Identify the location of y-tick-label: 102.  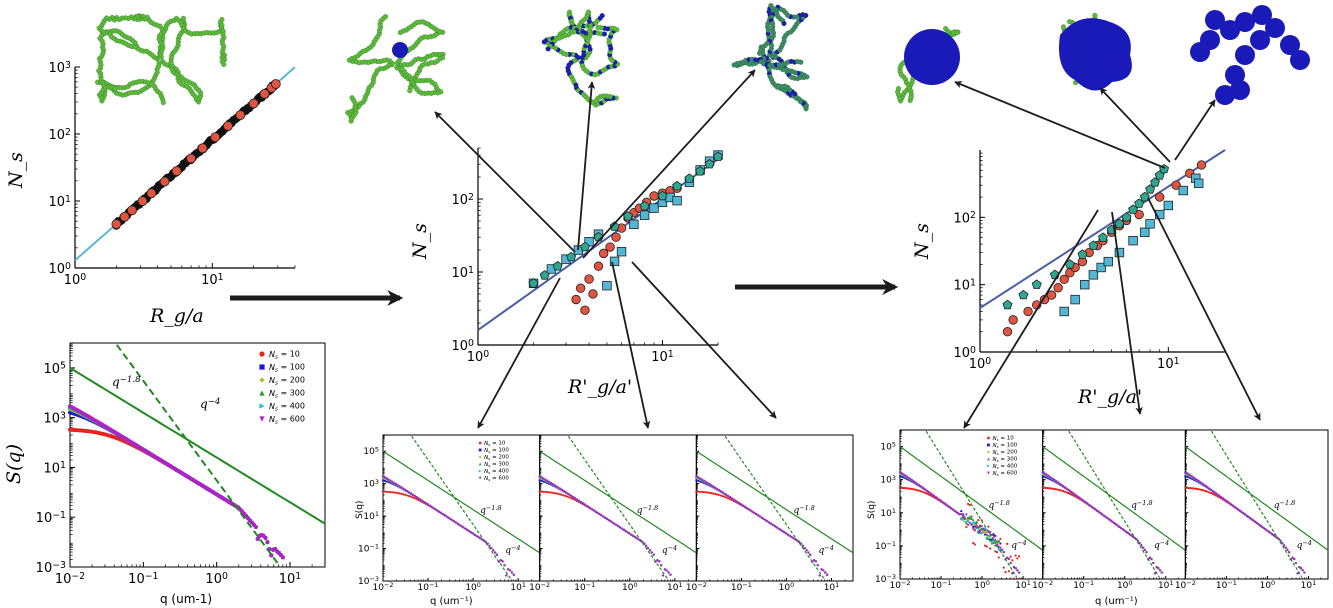
(60, 135).